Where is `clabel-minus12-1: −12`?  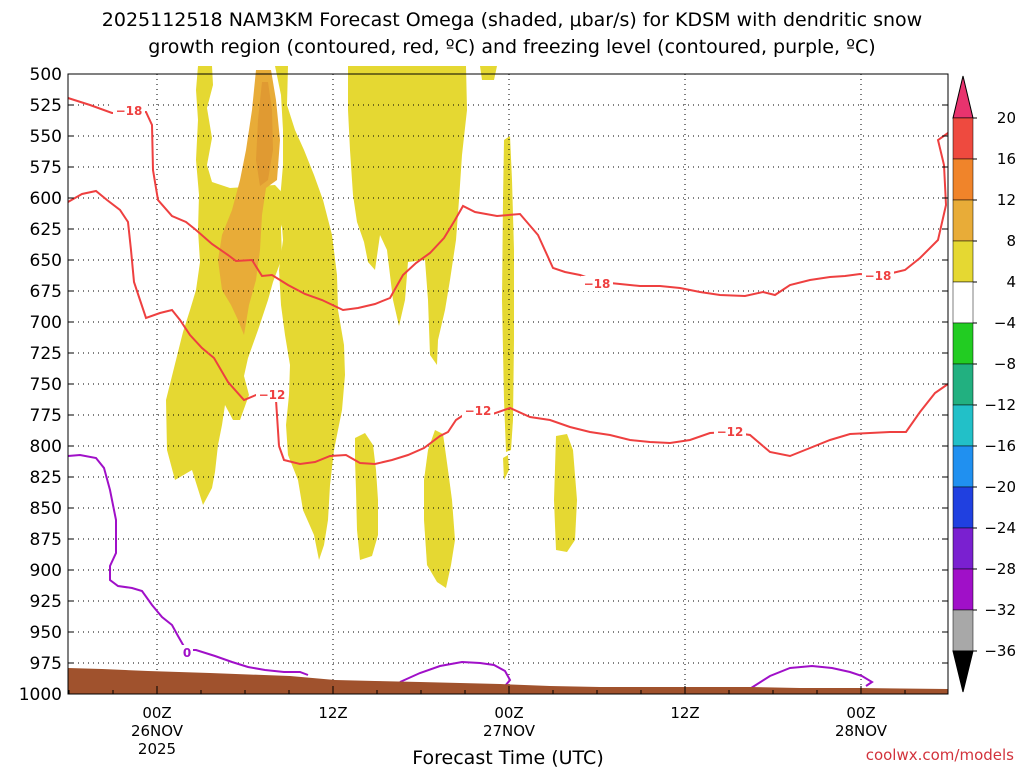 clabel-minus12-1: −12 is located at coordinates (272, 395).